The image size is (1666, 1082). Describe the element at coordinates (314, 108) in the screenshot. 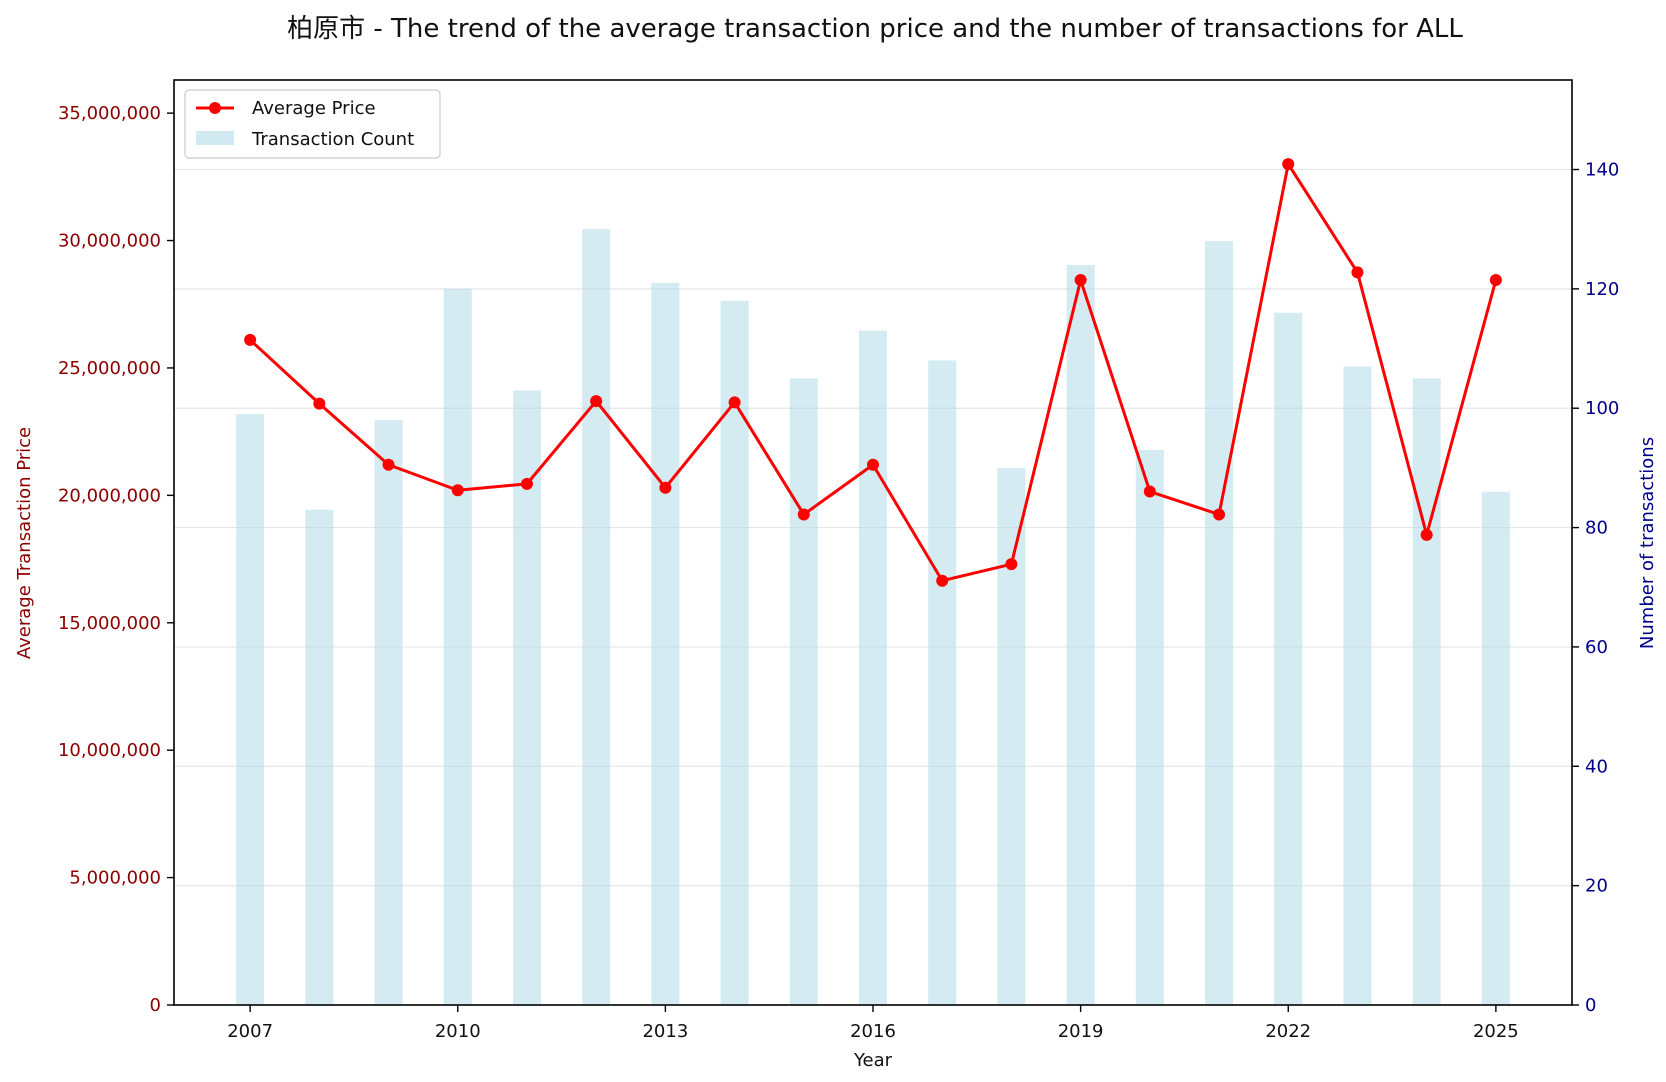

I see `legend-label-price: Average Price` at that location.